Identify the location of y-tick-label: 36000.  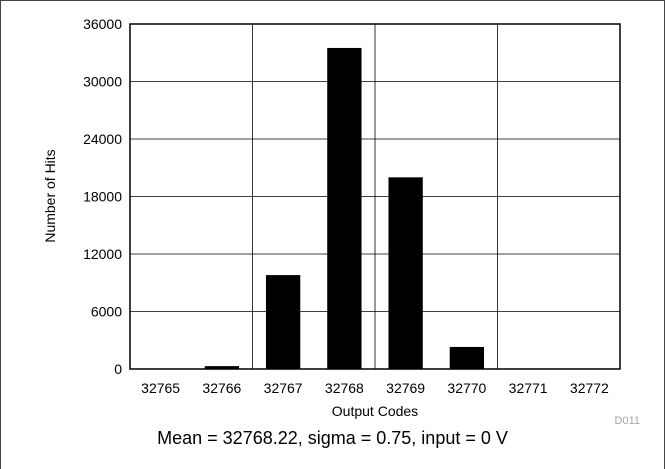
(102, 24).